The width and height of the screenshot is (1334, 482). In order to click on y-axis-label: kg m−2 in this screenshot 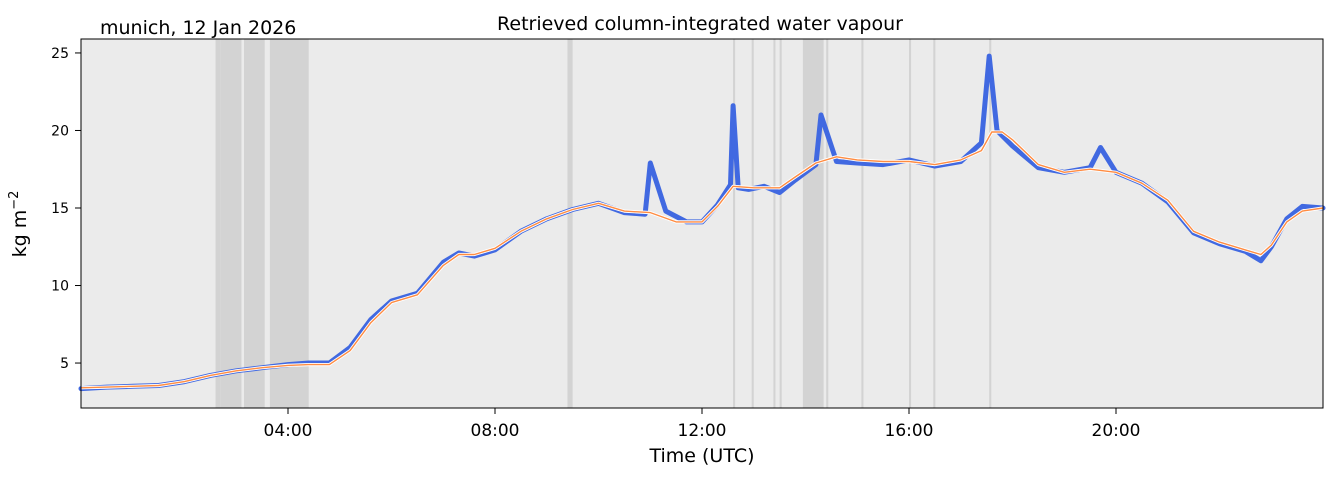, I will do `click(19, 224)`.